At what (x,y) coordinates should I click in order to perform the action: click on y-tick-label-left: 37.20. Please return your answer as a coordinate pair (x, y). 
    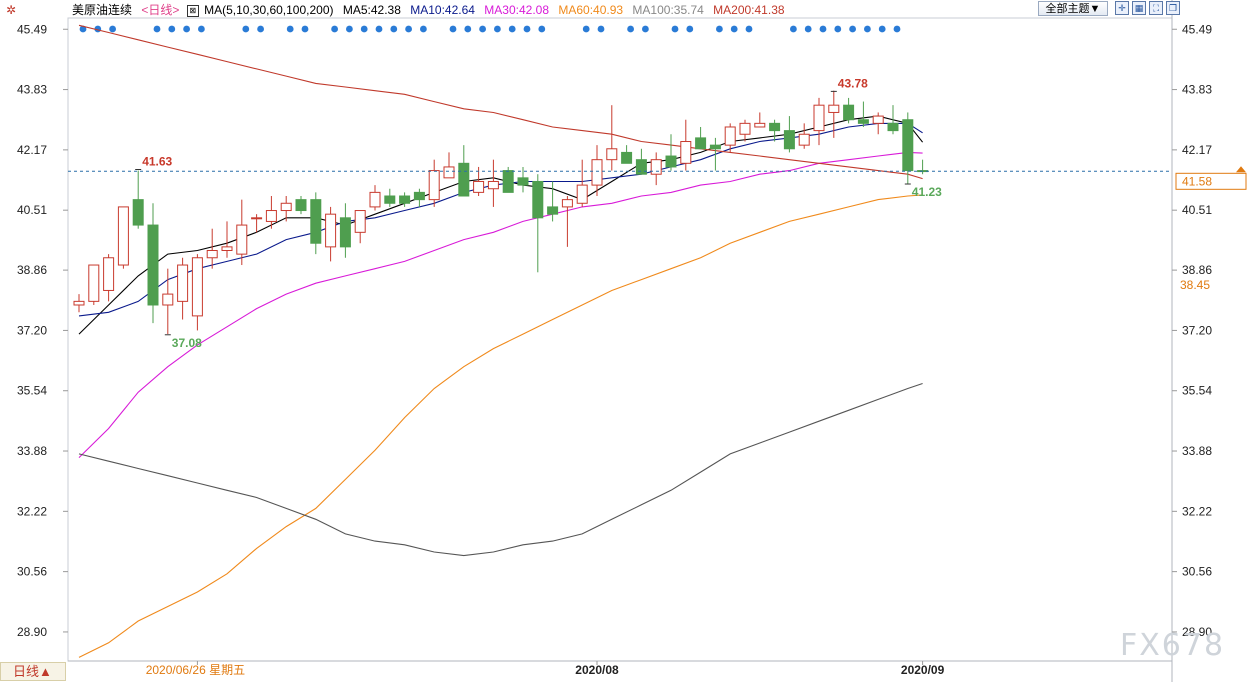
    Looking at the image, I should click on (32, 330).